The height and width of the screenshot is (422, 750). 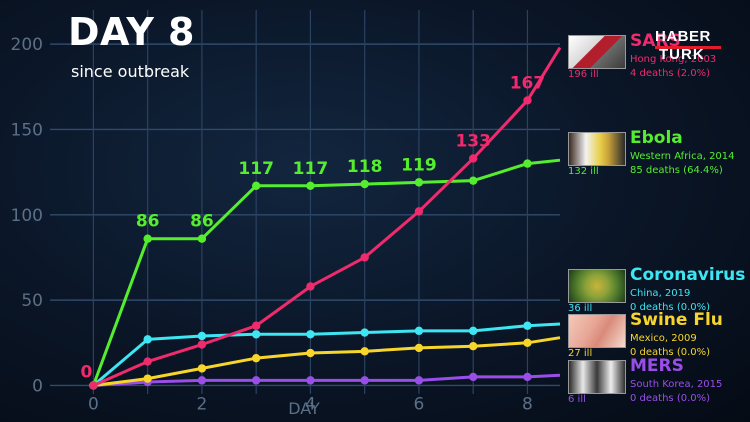 What do you see at coordinates (202, 222) in the screenshot?
I see `data-label: 86` at bounding box center [202, 222].